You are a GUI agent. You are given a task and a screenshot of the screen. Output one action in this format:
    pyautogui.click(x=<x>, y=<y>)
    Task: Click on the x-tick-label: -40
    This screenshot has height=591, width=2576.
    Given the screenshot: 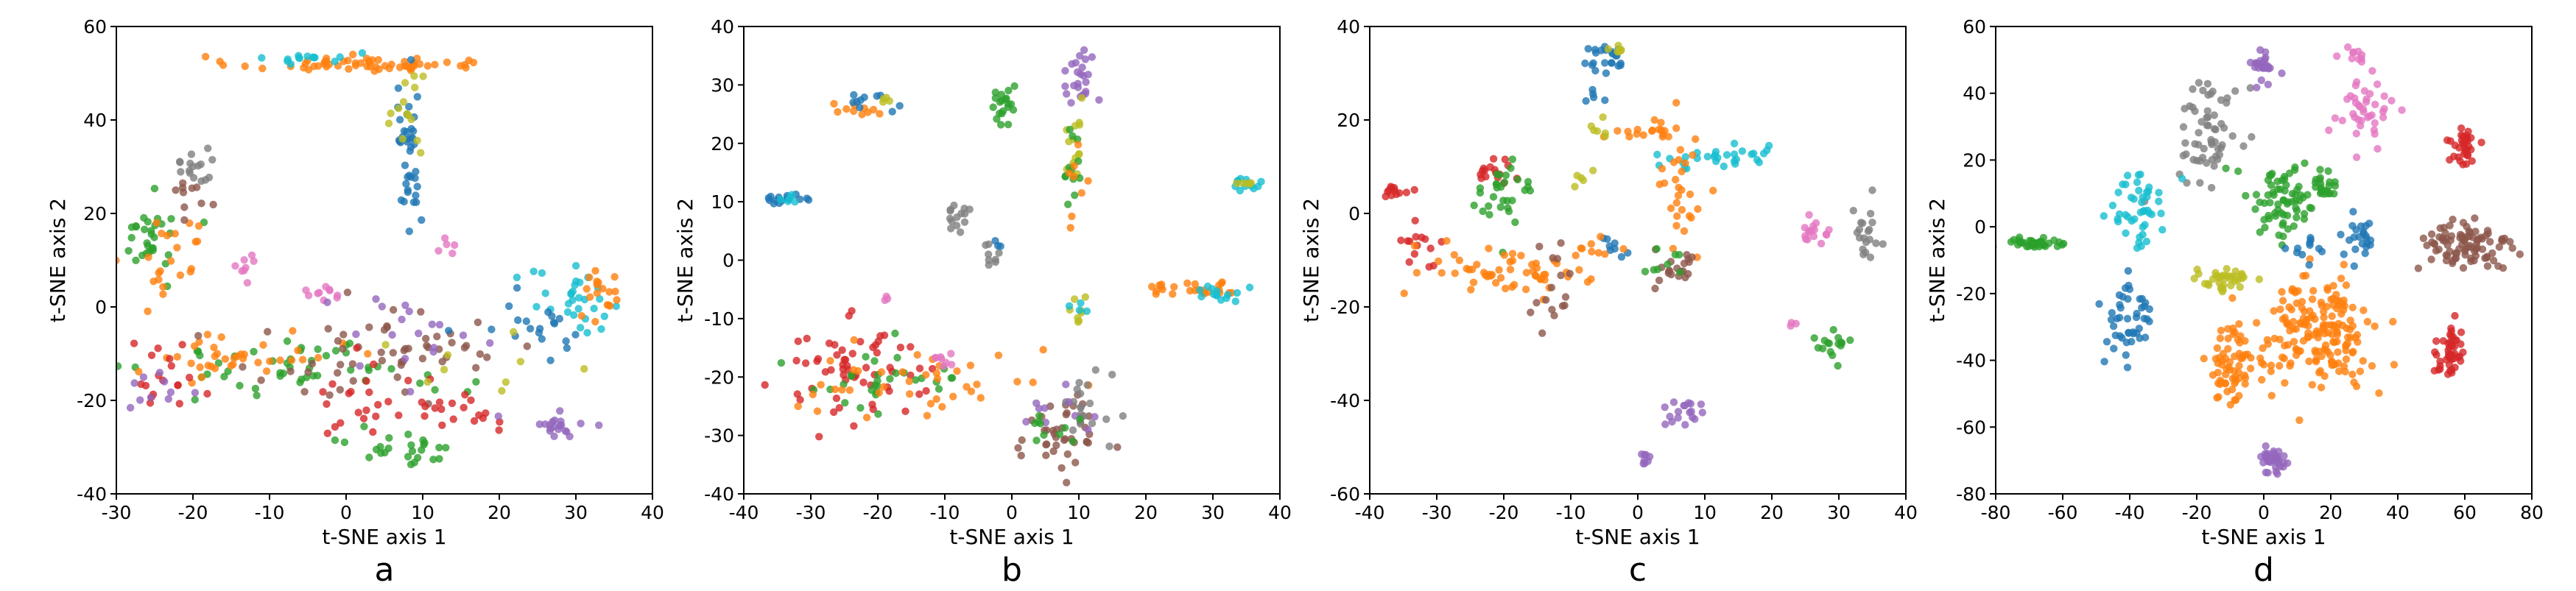 What is the action you would take?
    pyautogui.click(x=2130, y=512)
    